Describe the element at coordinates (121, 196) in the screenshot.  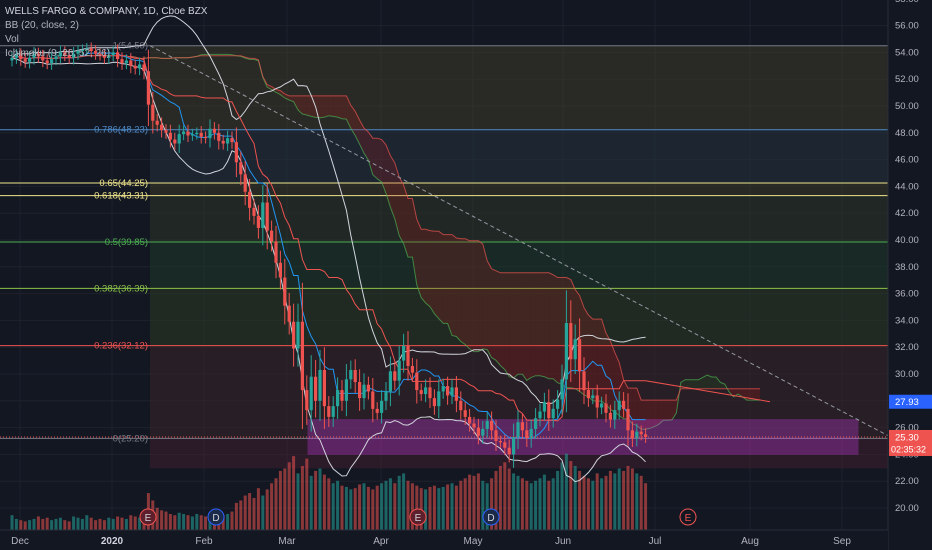
I see `fib-label: 0.618(43.31)` at that location.